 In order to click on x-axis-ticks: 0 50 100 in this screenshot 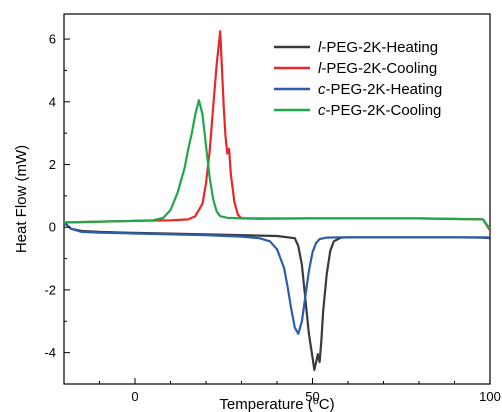, I will do `click(300, 391)`.